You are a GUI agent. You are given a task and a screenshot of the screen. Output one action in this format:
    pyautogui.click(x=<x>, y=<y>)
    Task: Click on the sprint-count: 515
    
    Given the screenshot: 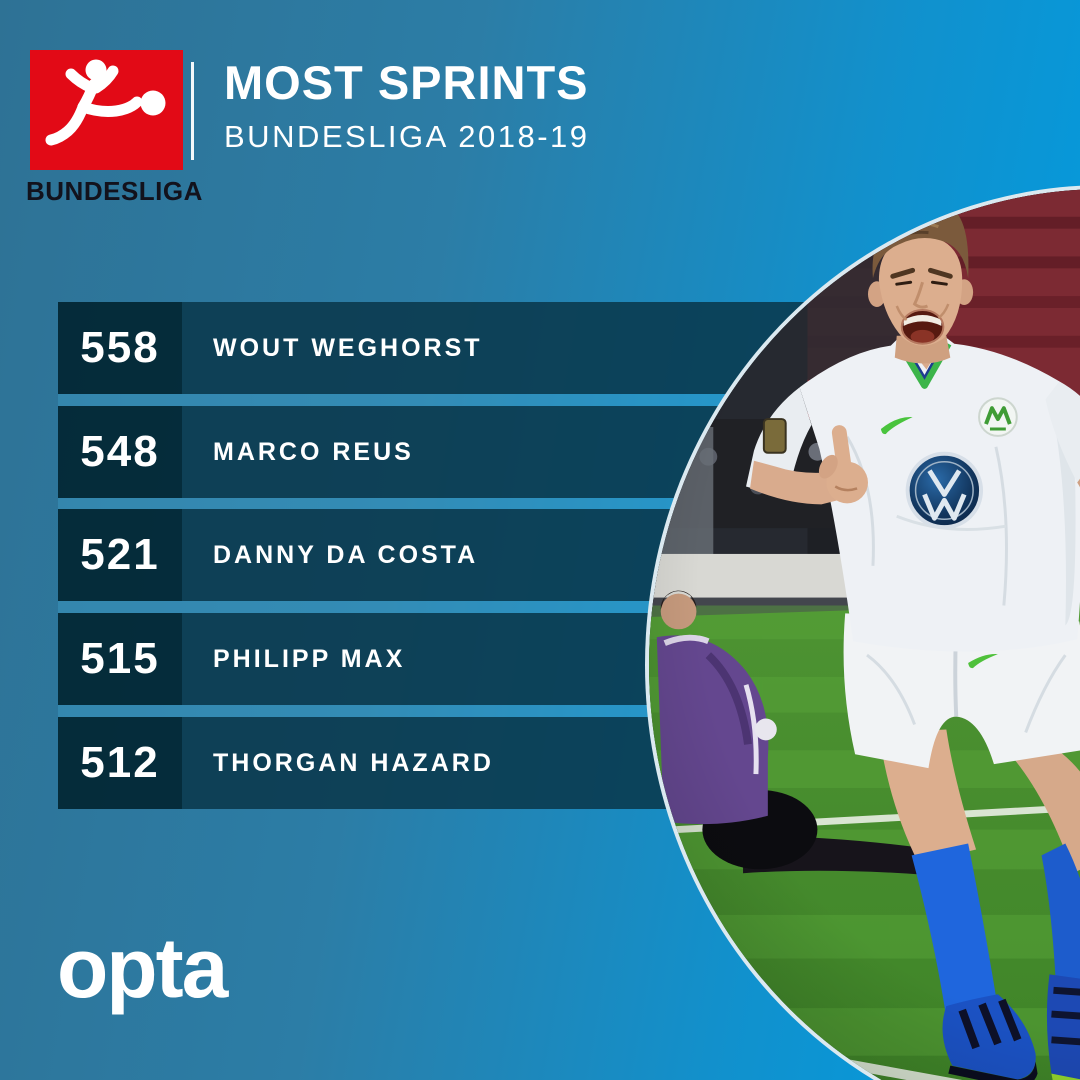 What is the action you would take?
    pyautogui.click(x=120, y=659)
    